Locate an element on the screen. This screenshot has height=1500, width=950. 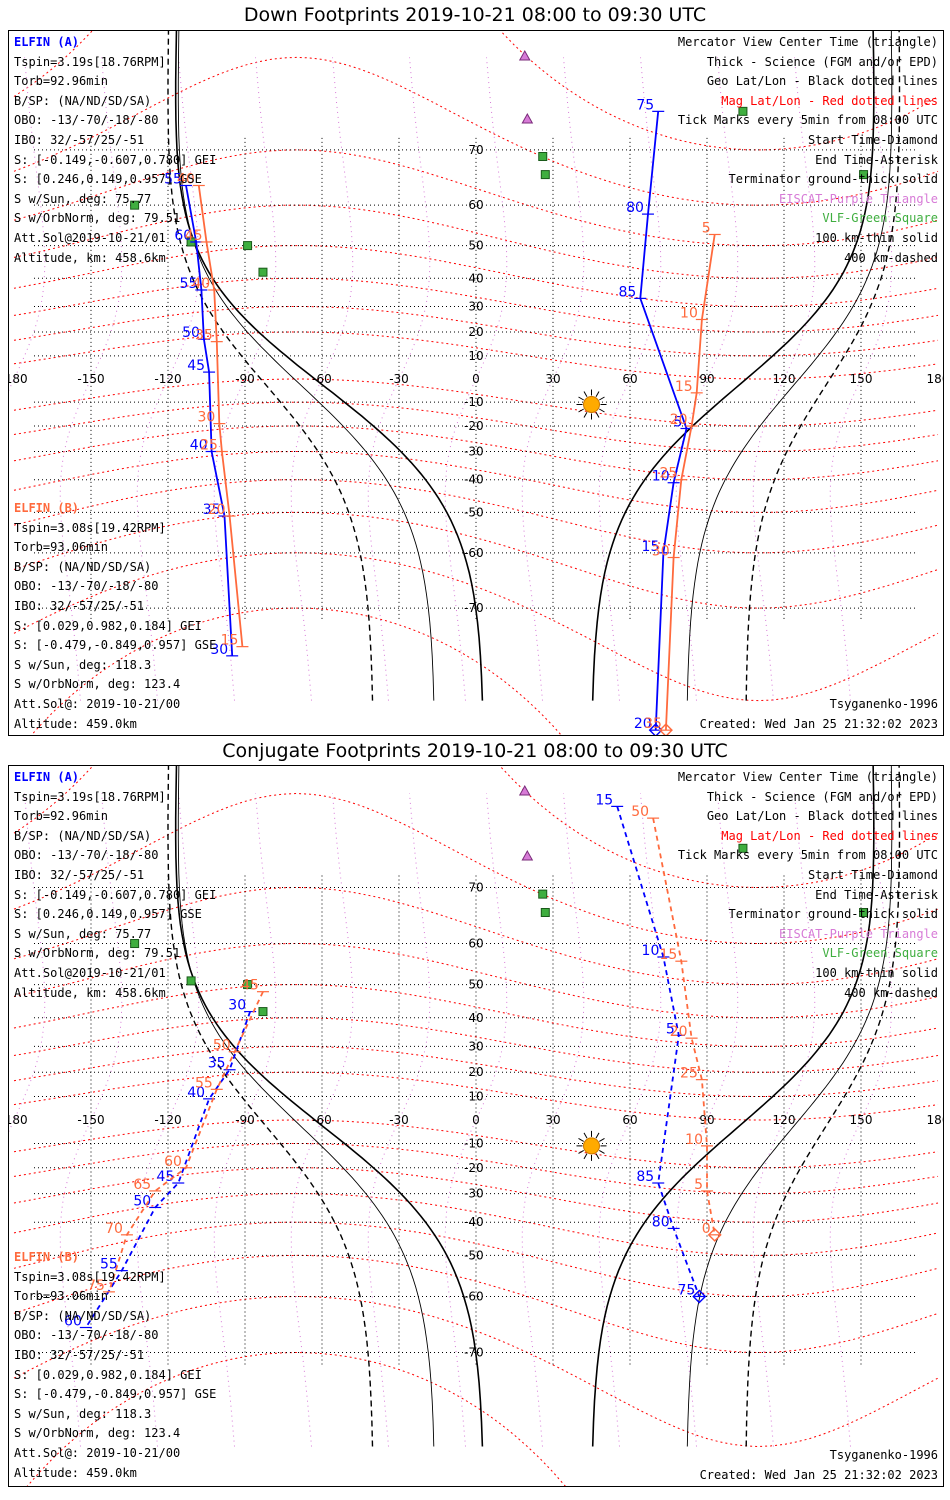
elfin-b-time-label: 25 is located at coordinates (669, 474).